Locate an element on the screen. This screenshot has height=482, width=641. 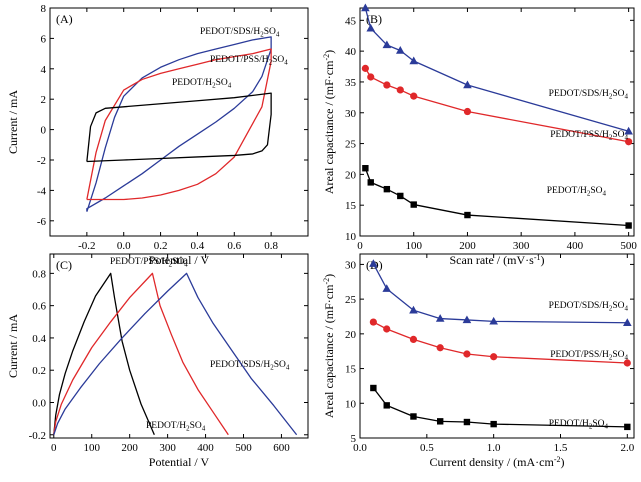
y-tick-label: 10 is located at coordinates (351, 237).